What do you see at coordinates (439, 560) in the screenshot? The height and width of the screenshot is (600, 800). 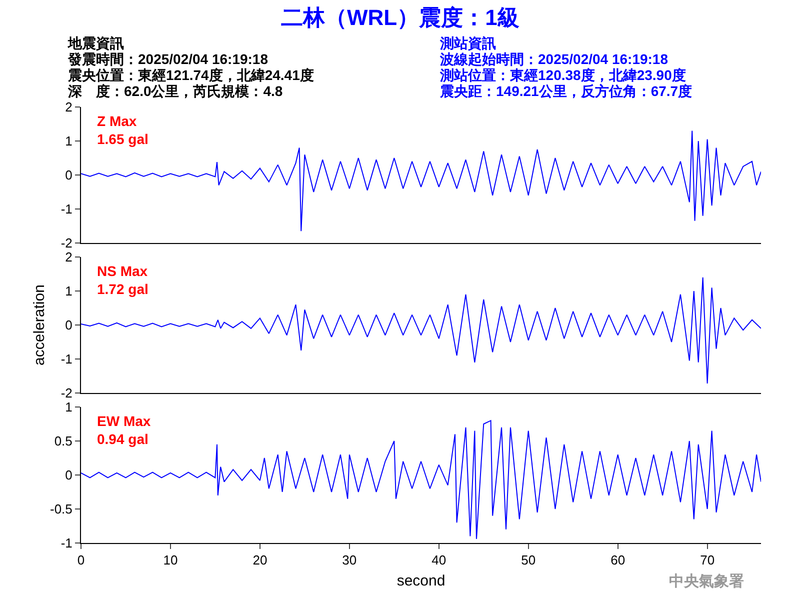 I see `x-tick-label: 40` at bounding box center [439, 560].